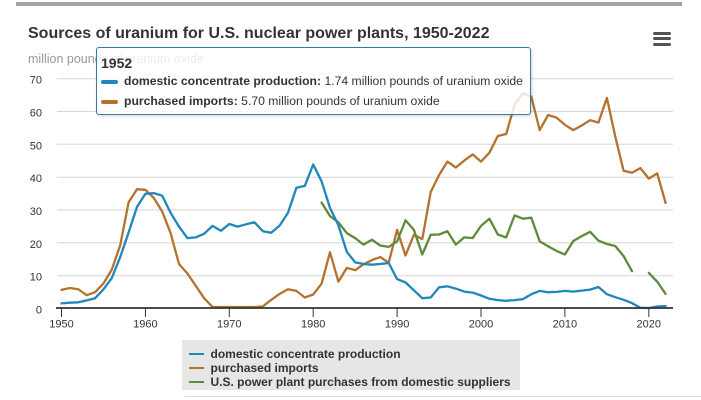  I want to click on svg-text: 2020, so click(649, 325).